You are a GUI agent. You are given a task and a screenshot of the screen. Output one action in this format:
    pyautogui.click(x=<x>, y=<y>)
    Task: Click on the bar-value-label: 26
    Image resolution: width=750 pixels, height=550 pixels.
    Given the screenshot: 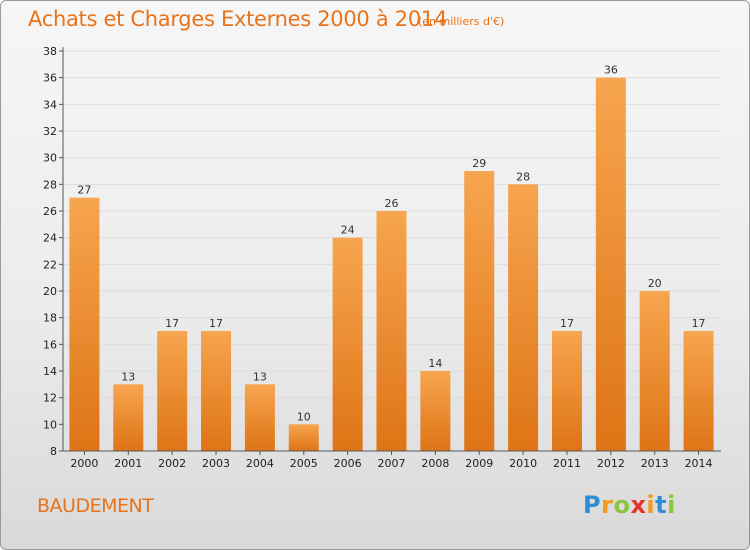 What is the action you would take?
    pyautogui.click(x=392, y=203)
    